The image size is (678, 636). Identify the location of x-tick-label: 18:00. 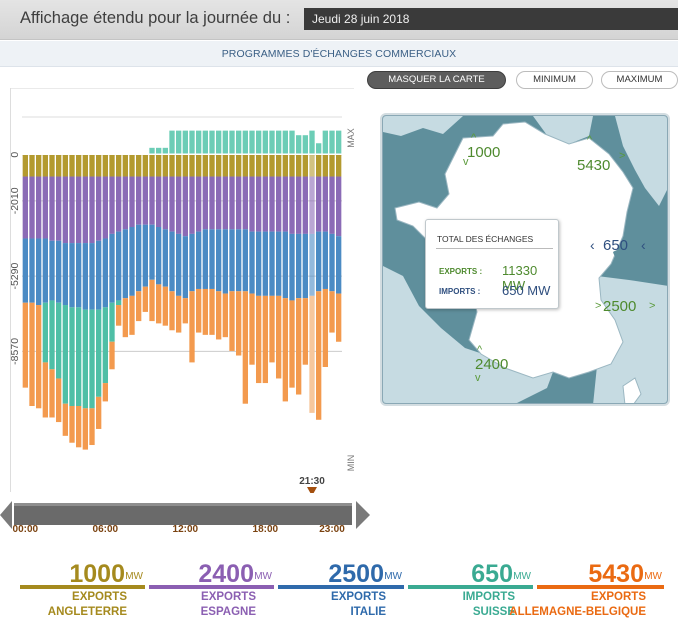
(266, 529).